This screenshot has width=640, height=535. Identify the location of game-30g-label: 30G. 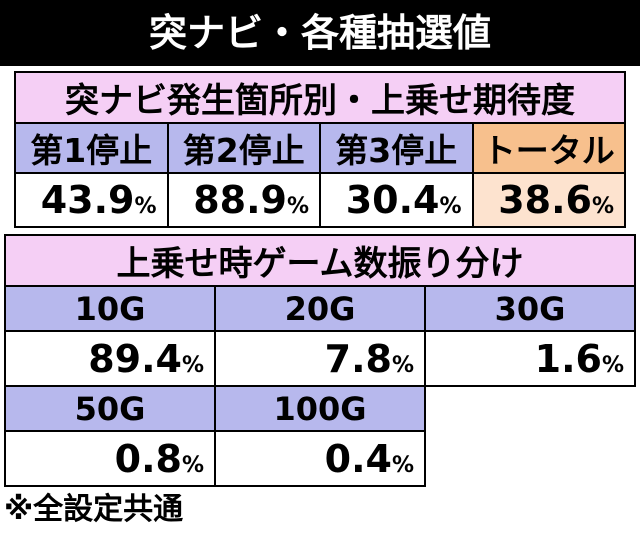
(530, 308).